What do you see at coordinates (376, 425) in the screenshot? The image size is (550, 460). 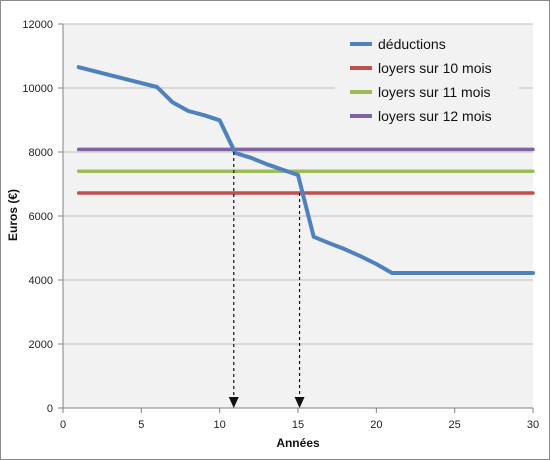 I see `x-tick-label: 20` at bounding box center [376, 425].